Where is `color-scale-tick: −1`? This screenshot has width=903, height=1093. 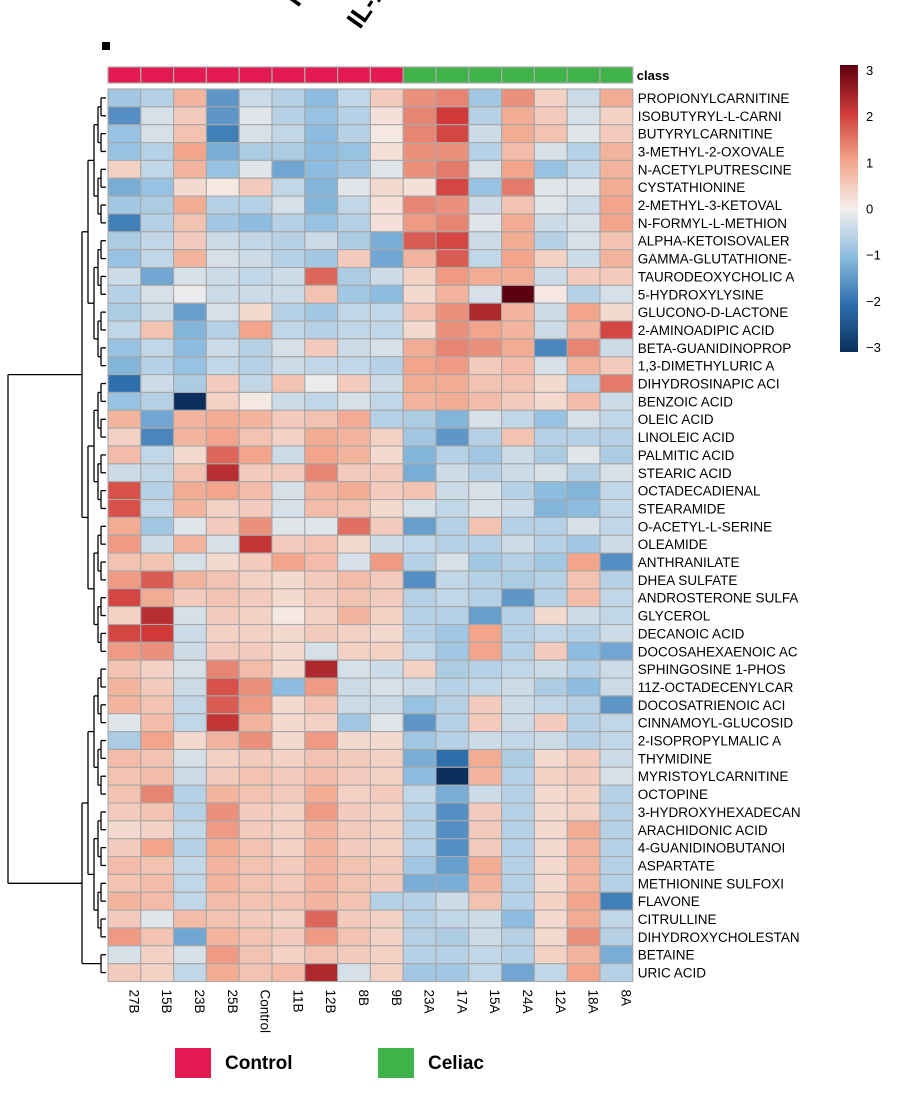
color-scale-tick: −1 is located at coordinates (873, 255).